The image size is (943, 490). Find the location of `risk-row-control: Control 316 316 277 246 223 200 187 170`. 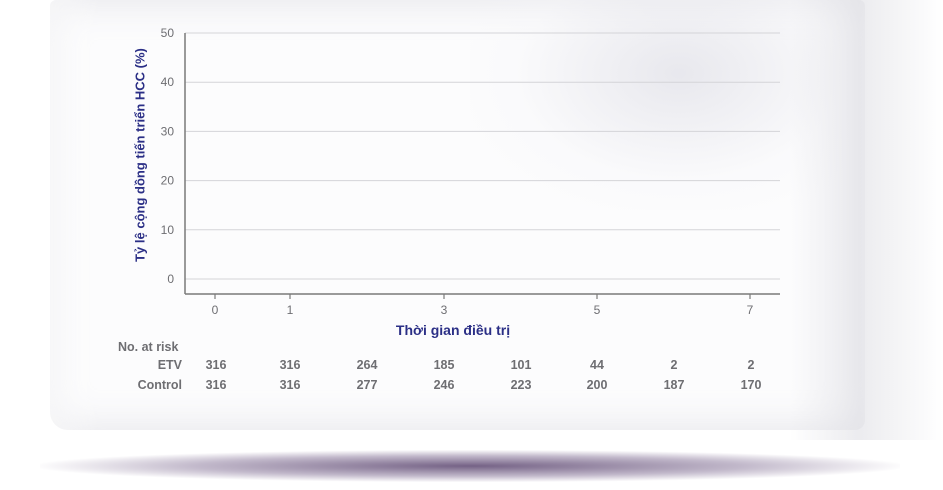

risk-row-control: Control 316 316 277 246 223 200 187 170 is located at coordinates (471, 387).